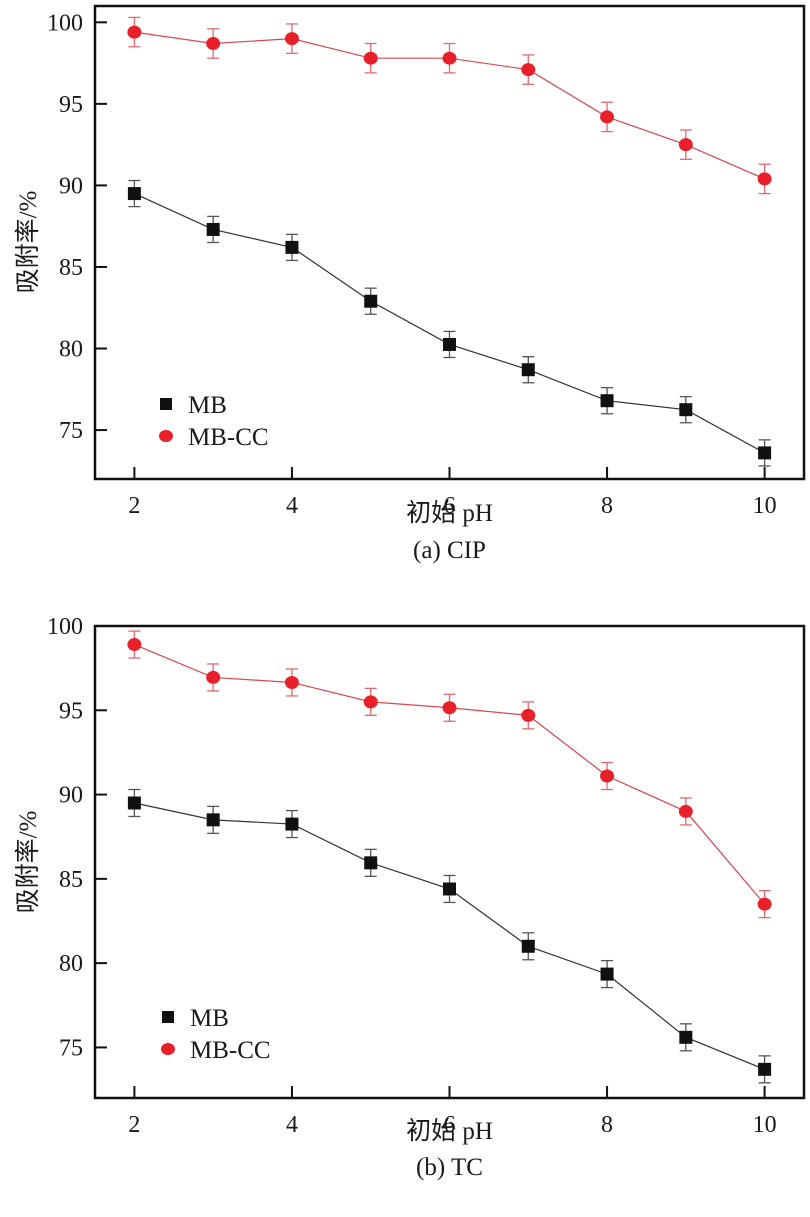 The height and width of the screenshot is (1217, 810). Describe the element at coordinates (449, 105) in the screenshot. I see `series-mb-cc` at that location.